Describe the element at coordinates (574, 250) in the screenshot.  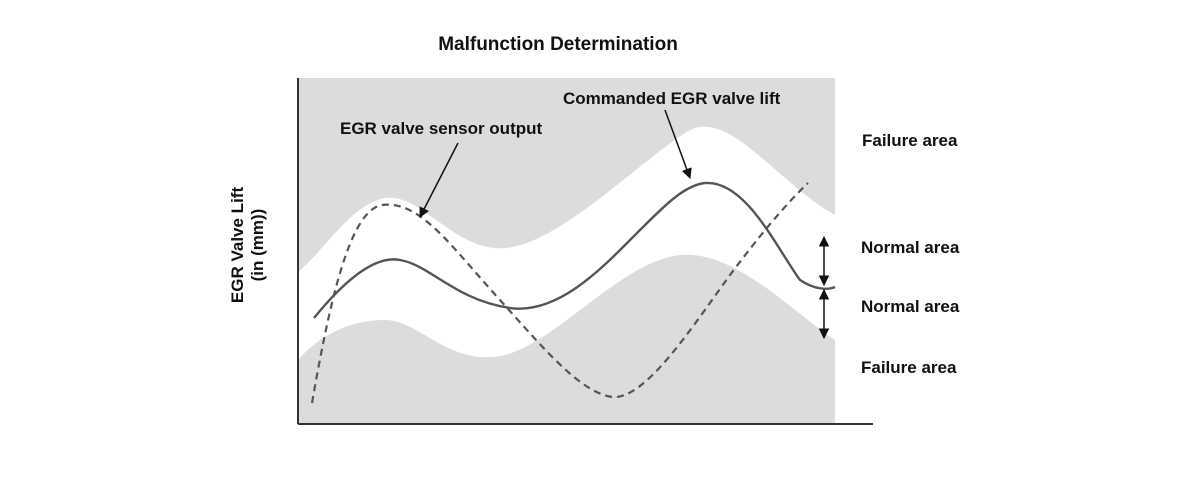
I see `commanded-lift-curve` at that location.